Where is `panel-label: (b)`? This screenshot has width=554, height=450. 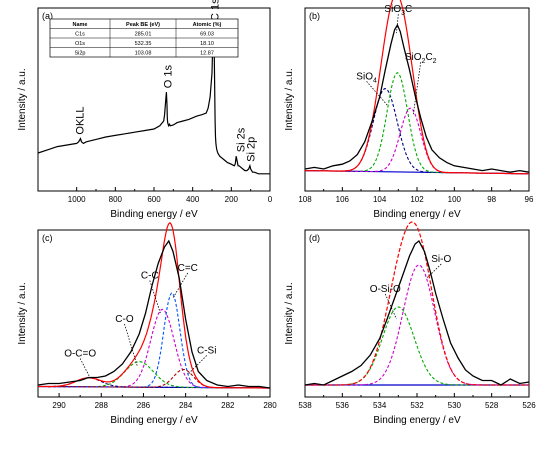
panel-label: (b) is located at coordinates (314, 16).